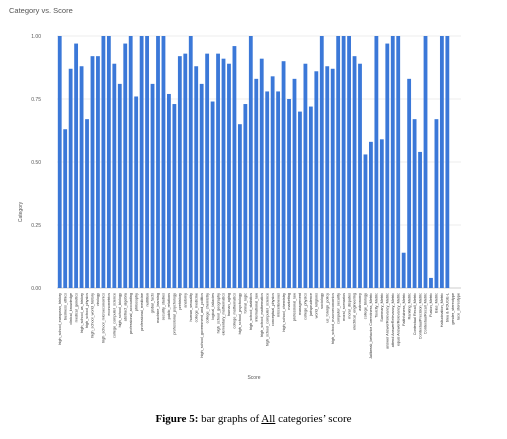  Describe the element at coordinates (313, 419) in the screenshot. I see `caption-text-after: categories’ score` at that location.